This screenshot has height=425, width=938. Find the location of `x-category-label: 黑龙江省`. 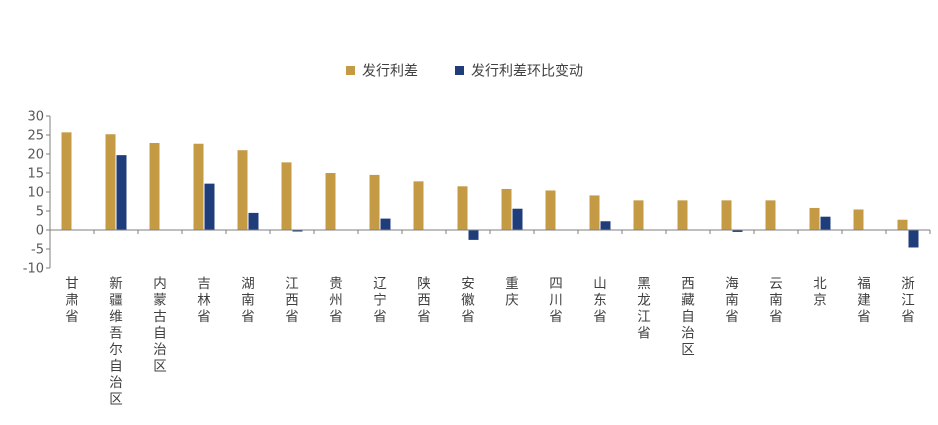

x-category-label: 黑龙江省 is located at coordinates (644, 309).